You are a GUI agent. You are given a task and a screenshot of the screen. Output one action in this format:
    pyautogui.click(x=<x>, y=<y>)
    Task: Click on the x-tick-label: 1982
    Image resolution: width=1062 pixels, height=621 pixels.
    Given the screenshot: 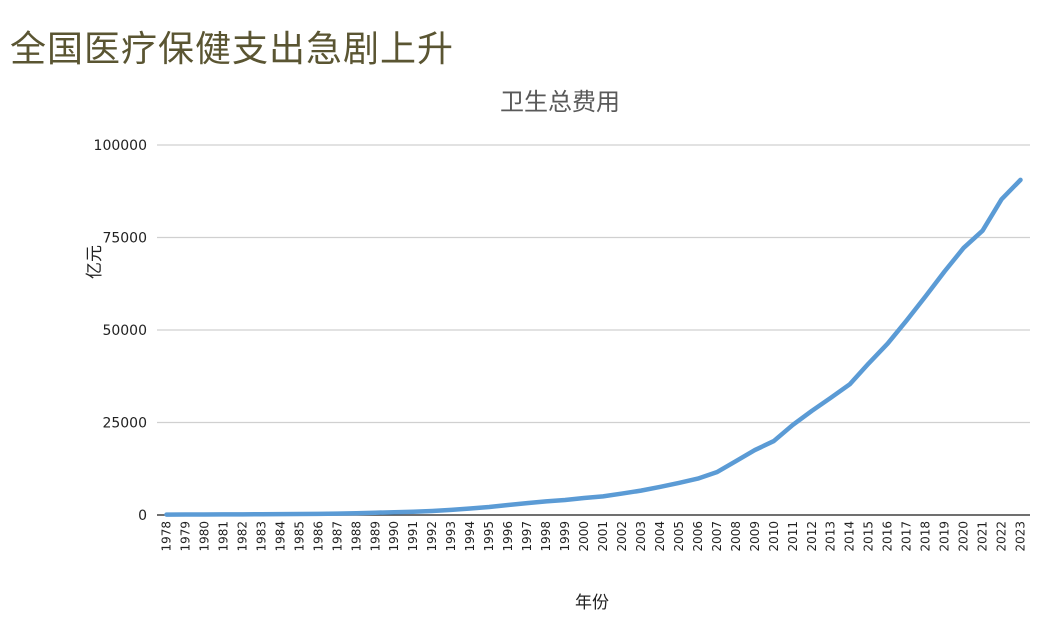 What is the action you would take?
    pyautogui.click(x=242, y=536)
    